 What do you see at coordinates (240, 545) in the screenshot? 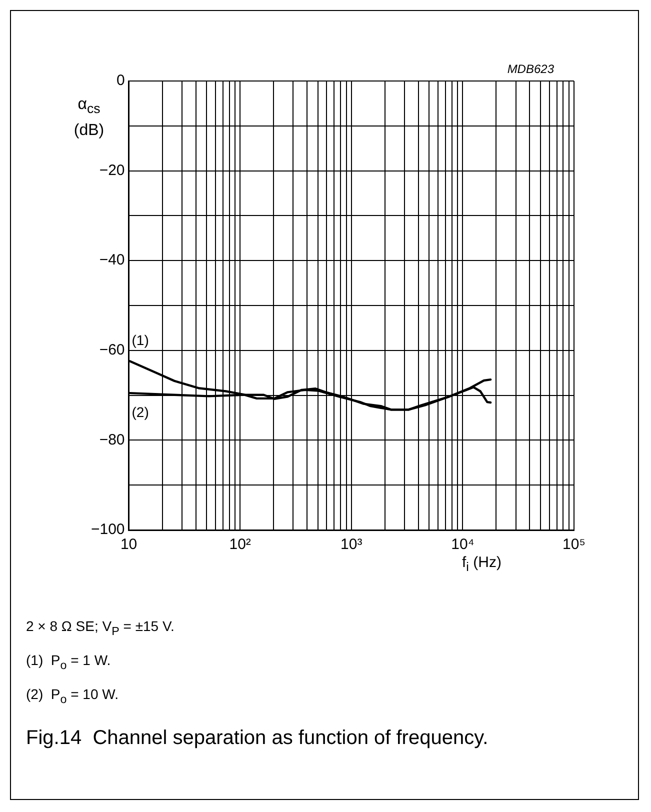
I see `x-tick-label: 10²` at bounding box center [240, 545].